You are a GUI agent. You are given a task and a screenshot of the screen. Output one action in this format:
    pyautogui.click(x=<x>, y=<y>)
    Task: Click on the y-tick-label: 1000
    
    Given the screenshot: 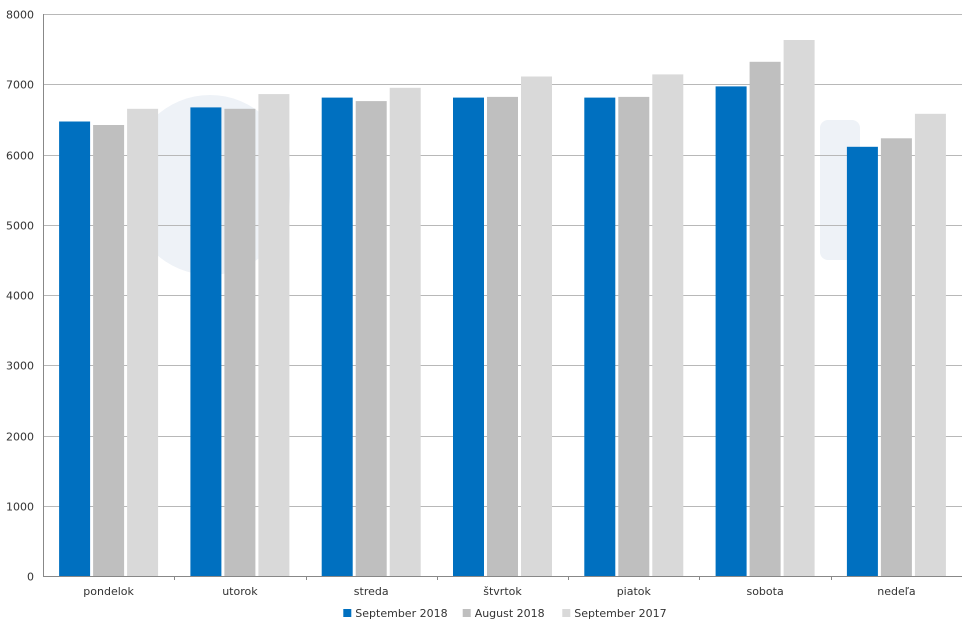 What is the action you would take?
    pyautogui.click(x=20, y=507)
    